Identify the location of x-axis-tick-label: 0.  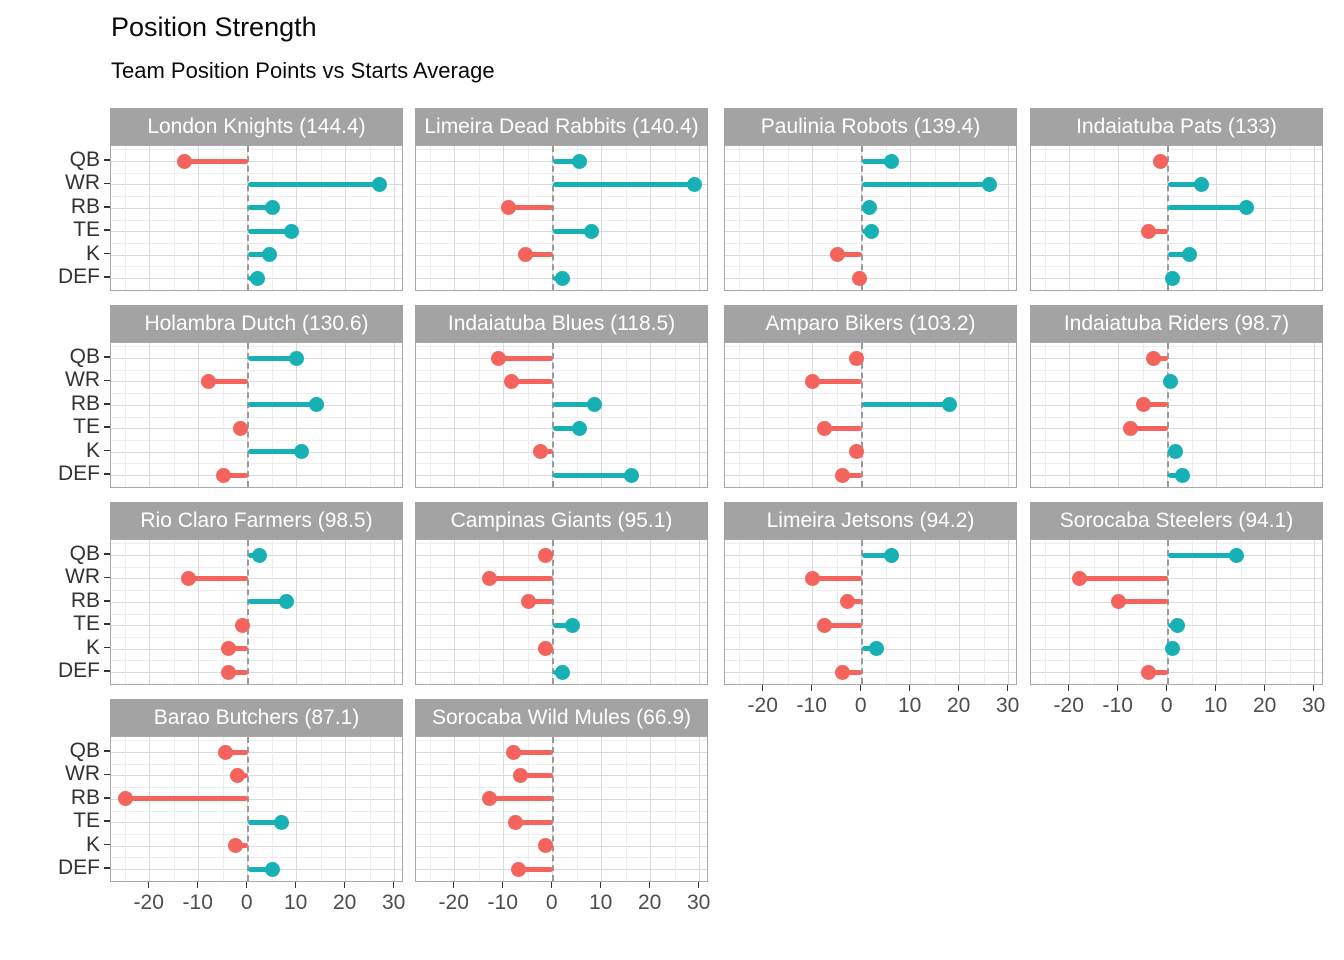
(551, 902).